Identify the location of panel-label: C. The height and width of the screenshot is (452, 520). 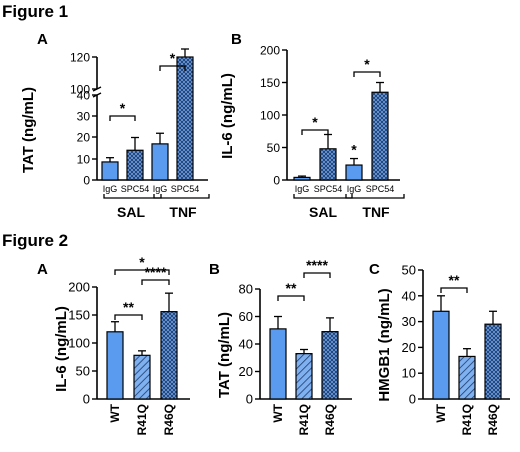
(374, 269).